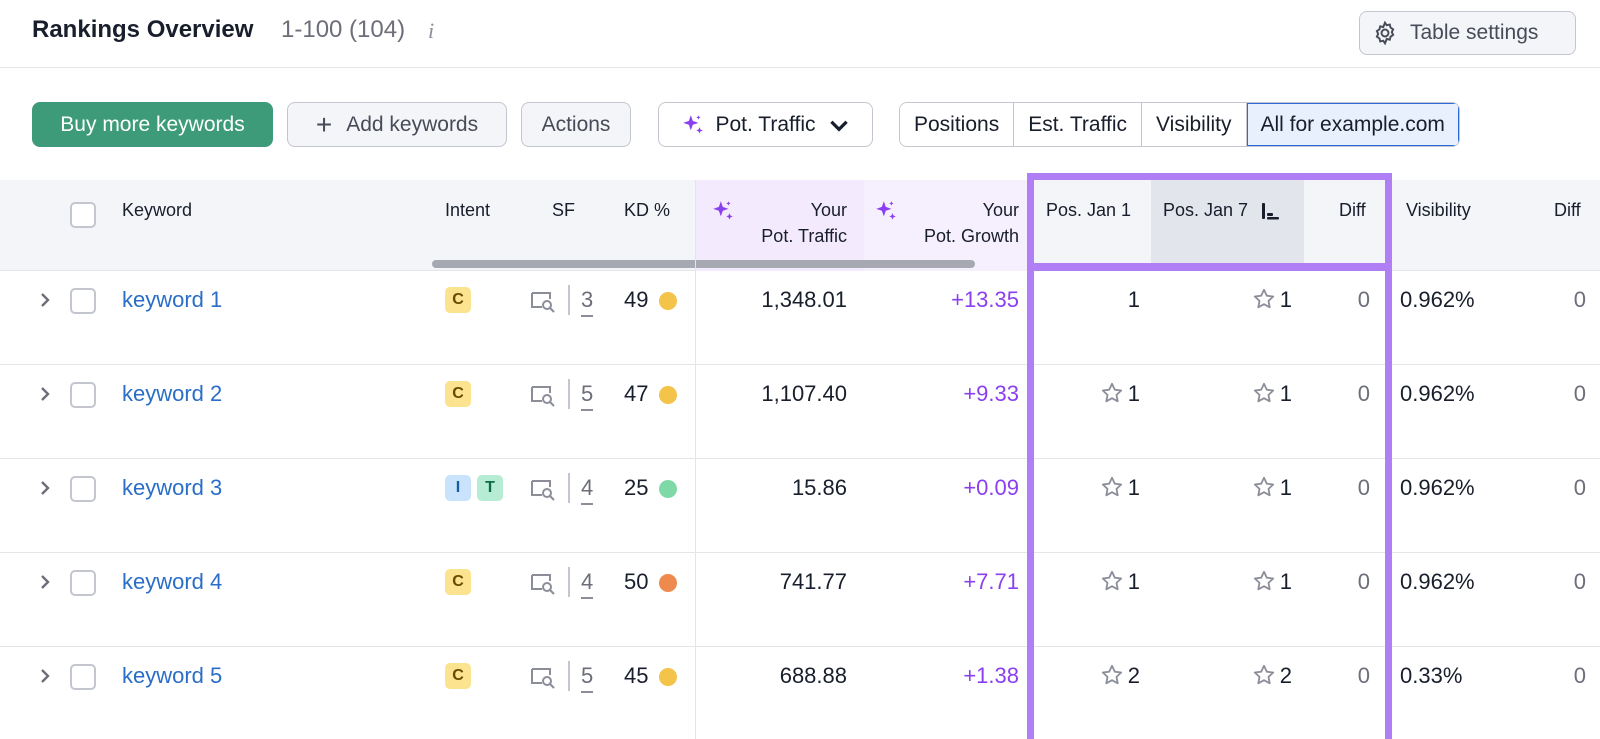 This screenshot has height=739, width=1600. I want to click on column-pos-jan7: Pos. Jan 7, so click(1222, 210).